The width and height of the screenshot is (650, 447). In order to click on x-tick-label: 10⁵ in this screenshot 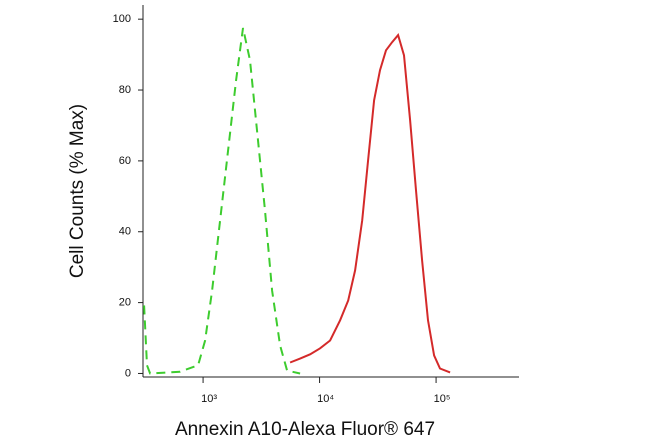, I will do `click(442, 399)`.